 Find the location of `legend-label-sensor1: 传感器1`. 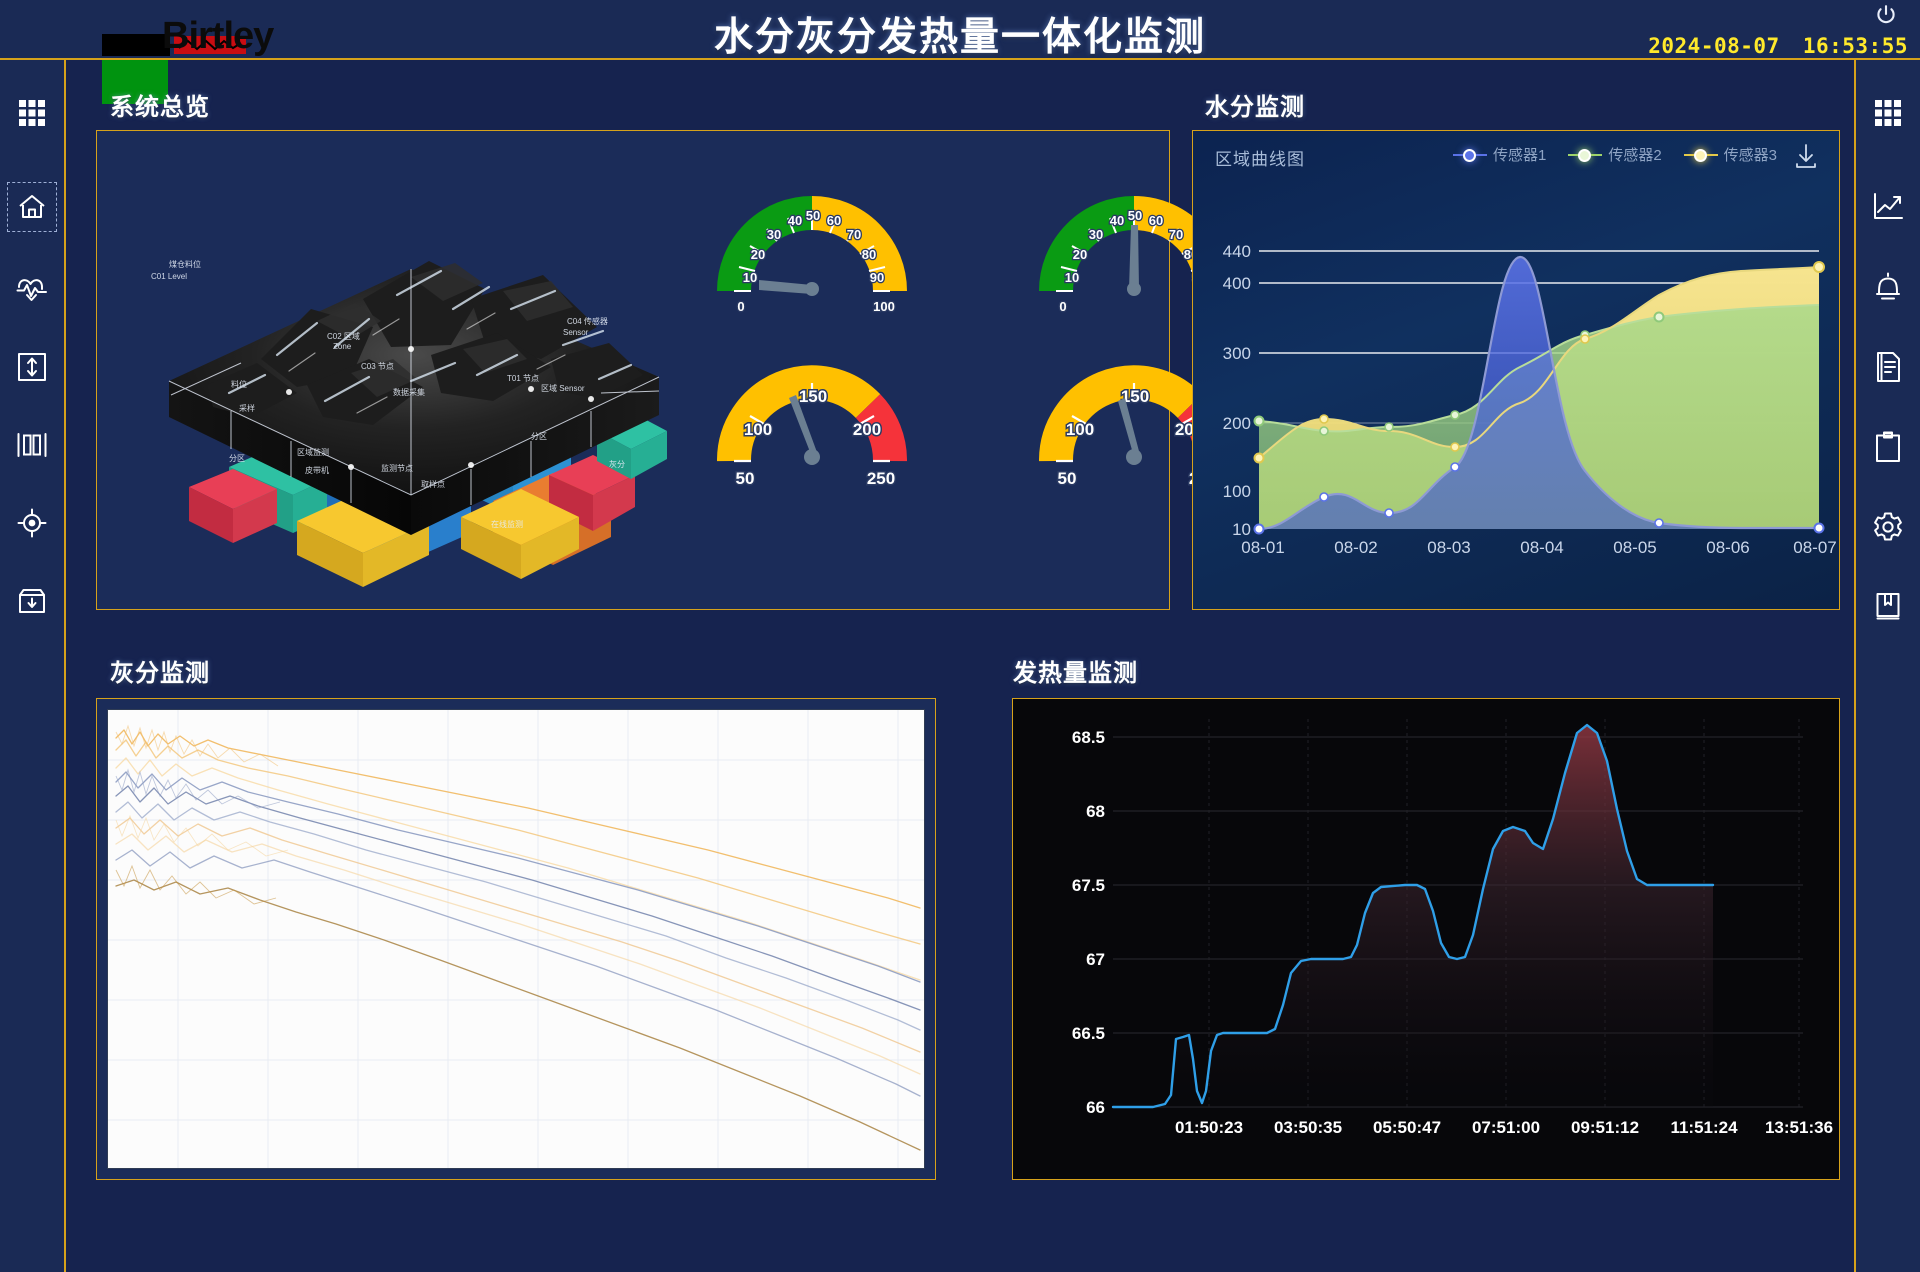

legend-label-sensor1: 传感器1 is located at coordinates (1519, 155).